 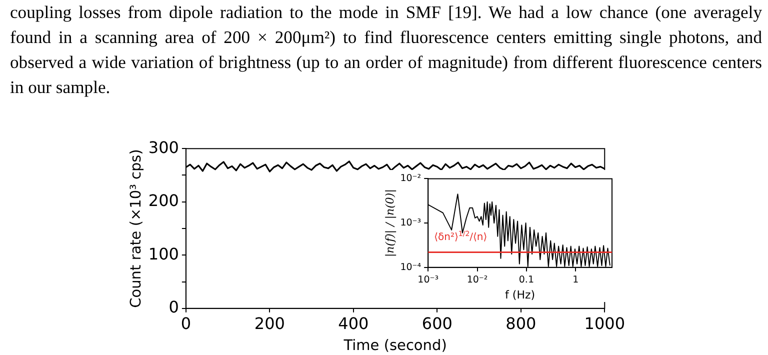 What do you see at coordinates (173, 307) in the screenshot?
I see `y-tick-label: 0` at bounding box center [173, 307].